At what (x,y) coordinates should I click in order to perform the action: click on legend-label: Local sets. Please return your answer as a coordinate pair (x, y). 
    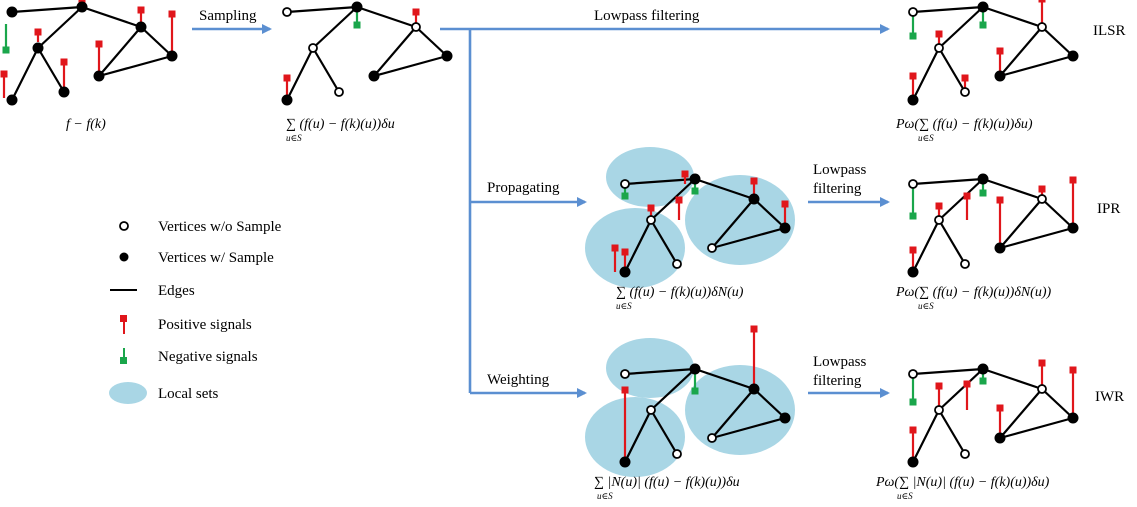
    Looking at the image, I should click on (188, 394).